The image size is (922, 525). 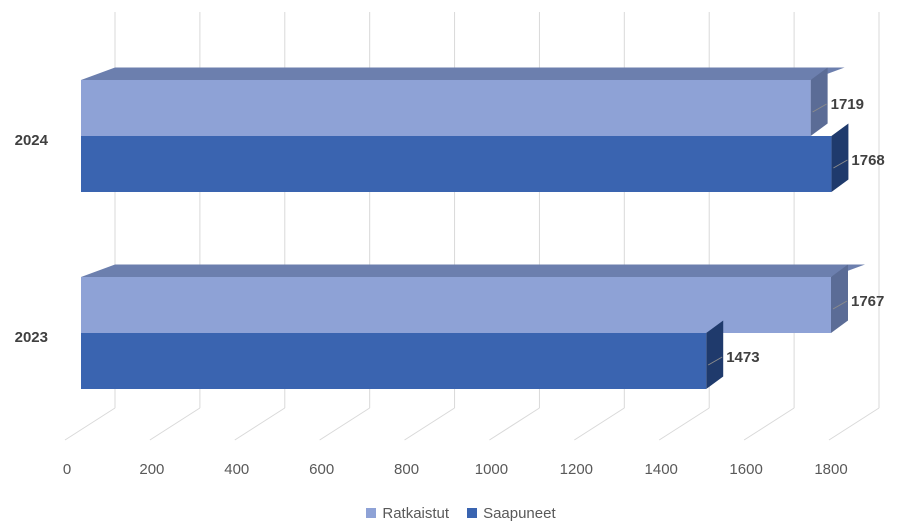 What do you see at coordinates (519, 513) in the screenshot?
I see `legend-label-saapuneet: Saapuneet` at bounding box center [519, 513].